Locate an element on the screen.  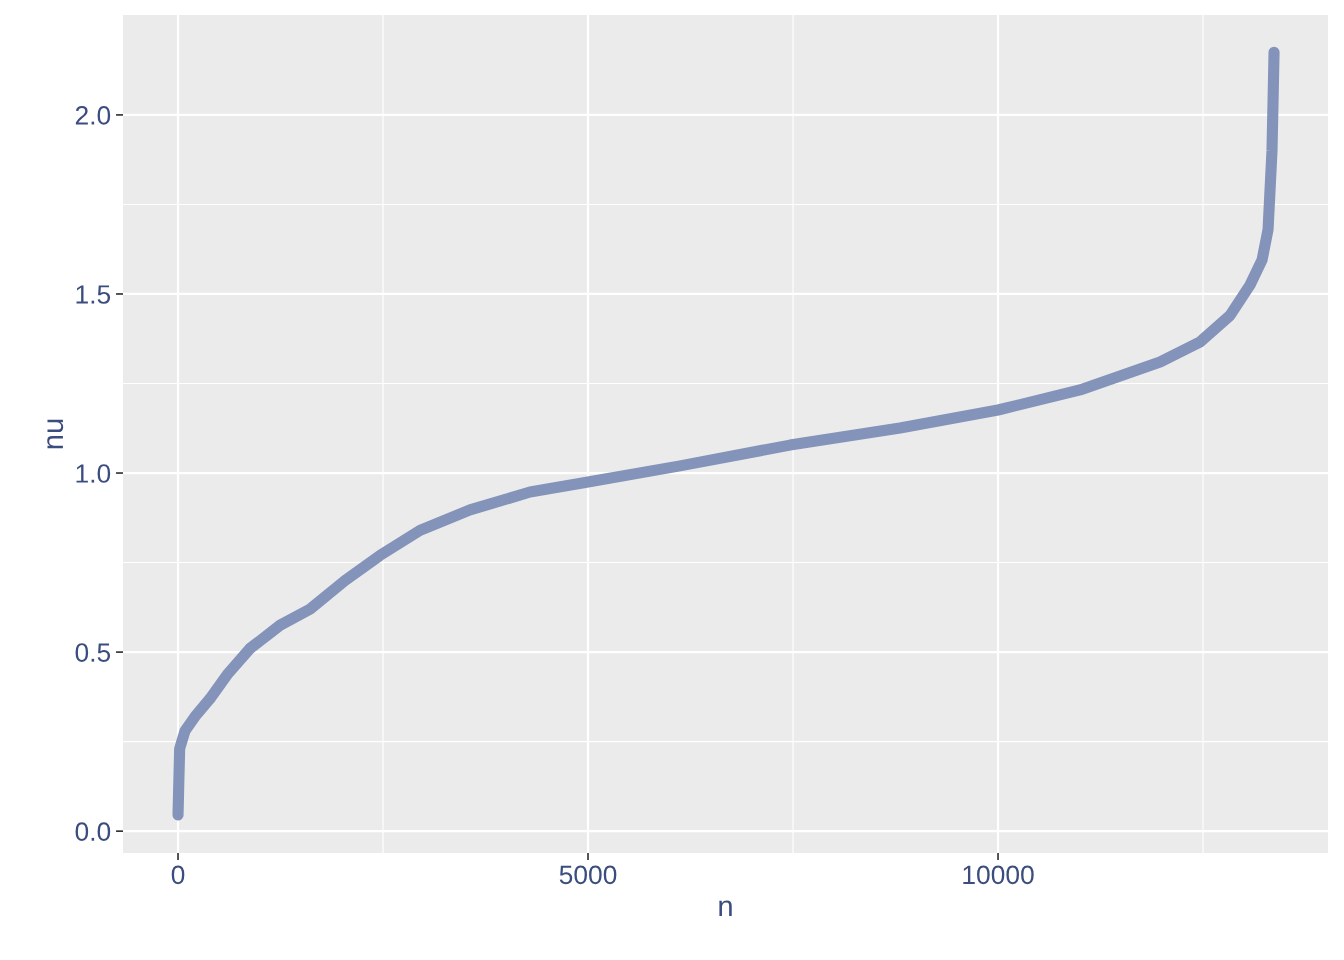
x-tick-label: 10000 is located at coordinates (998, 875).